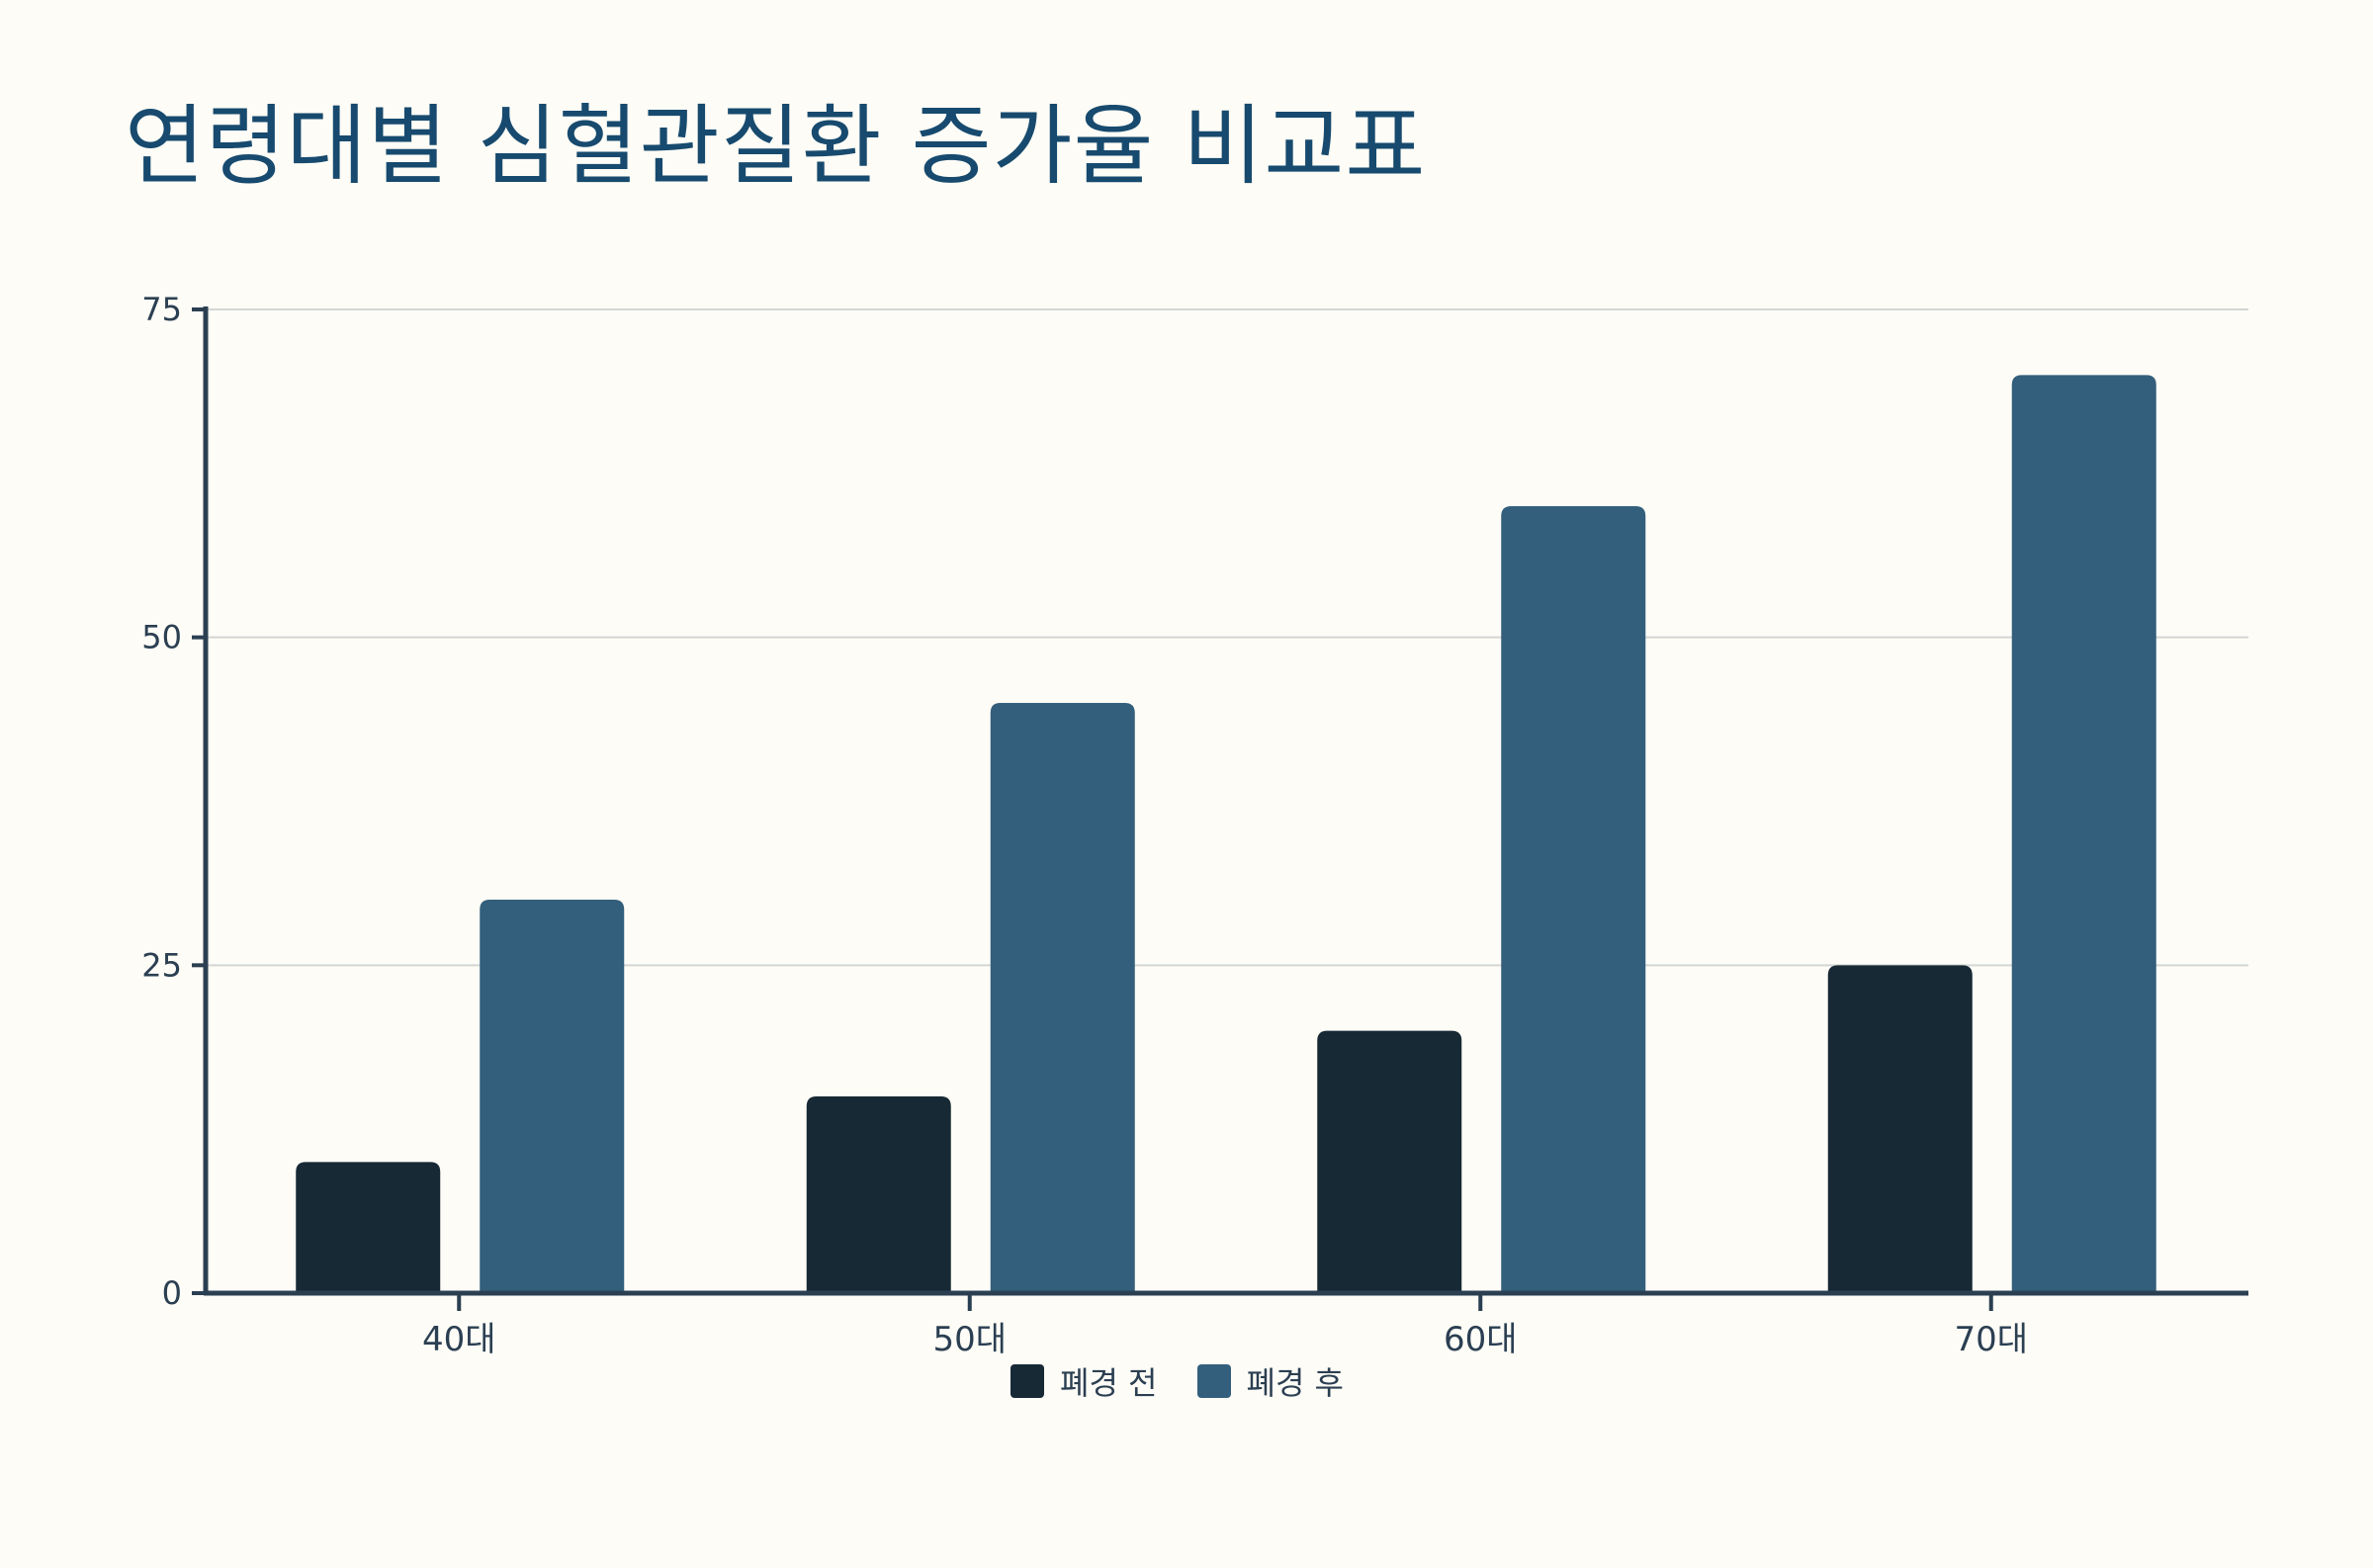  I want to click on bar-before-70s, so click(1900, 1129).